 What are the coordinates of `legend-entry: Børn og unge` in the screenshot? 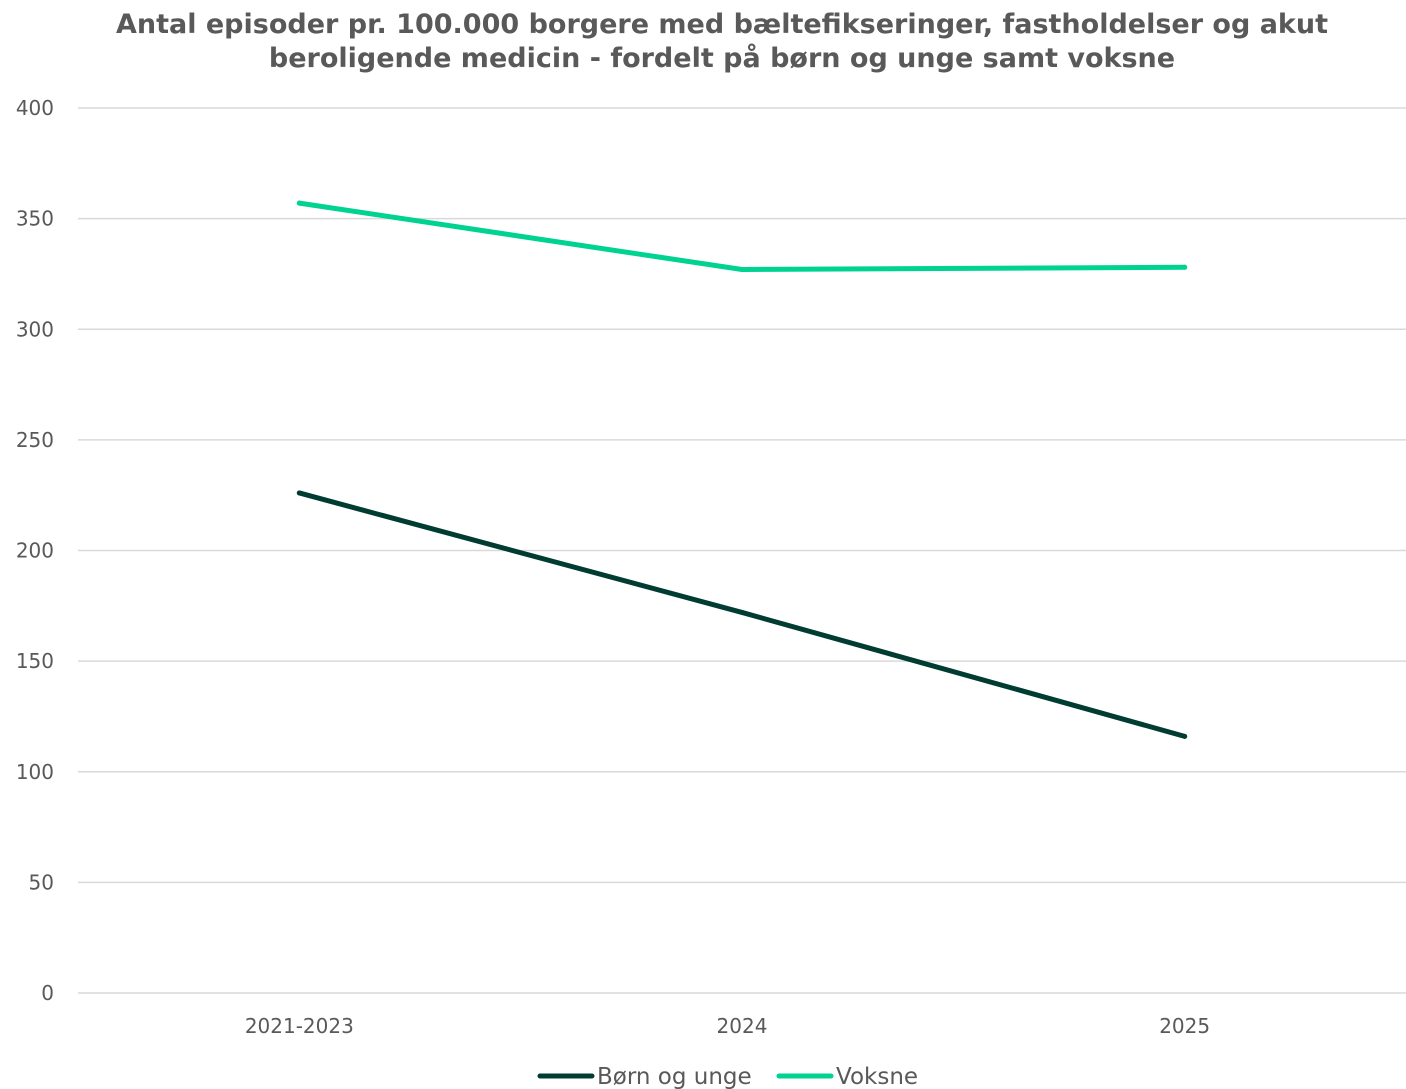 It's located at (644, 1076).